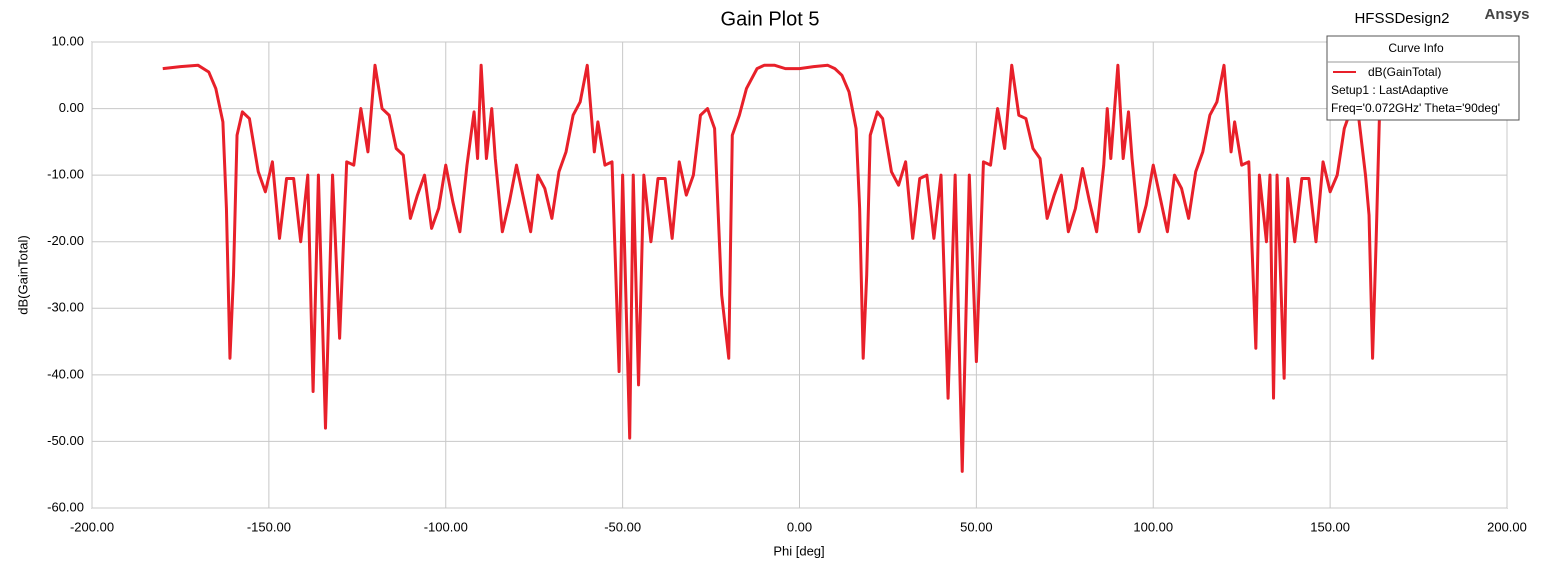 The width and height of the screenshot is (1545, 567). Describe the element at coordinates (1153, 526) in the screenshot. I see `x-tick-label: 100.00` at that location.